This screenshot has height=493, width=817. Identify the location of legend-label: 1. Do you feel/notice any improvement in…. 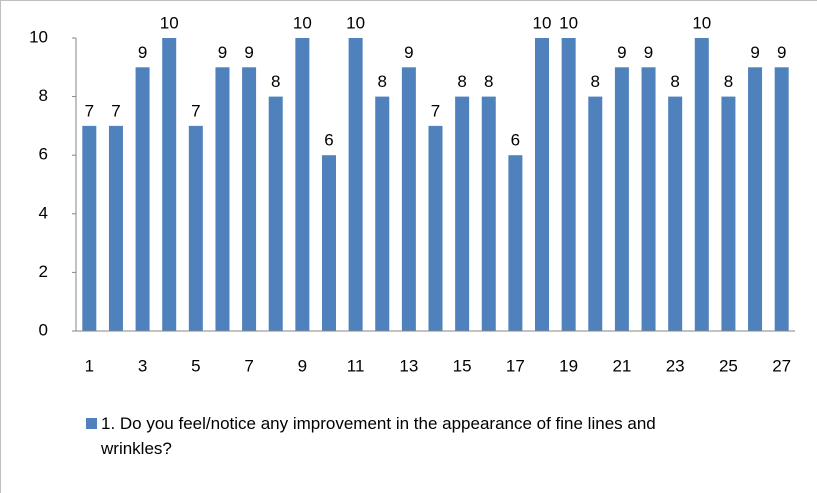
(378, 436).